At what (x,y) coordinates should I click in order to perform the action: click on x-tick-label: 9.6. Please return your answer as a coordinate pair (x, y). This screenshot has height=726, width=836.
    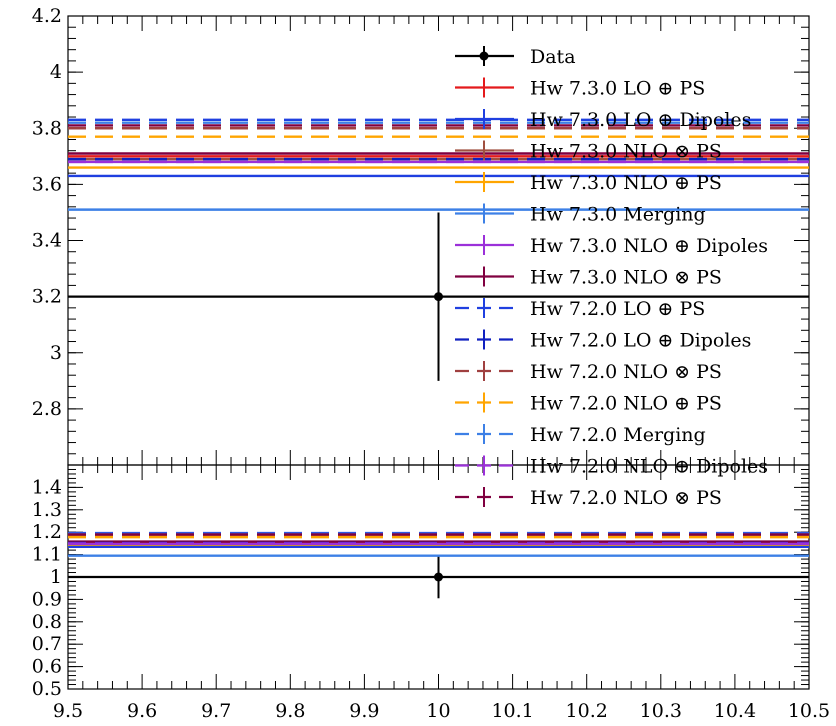
    Looking at the image, I should click on (142, 711).